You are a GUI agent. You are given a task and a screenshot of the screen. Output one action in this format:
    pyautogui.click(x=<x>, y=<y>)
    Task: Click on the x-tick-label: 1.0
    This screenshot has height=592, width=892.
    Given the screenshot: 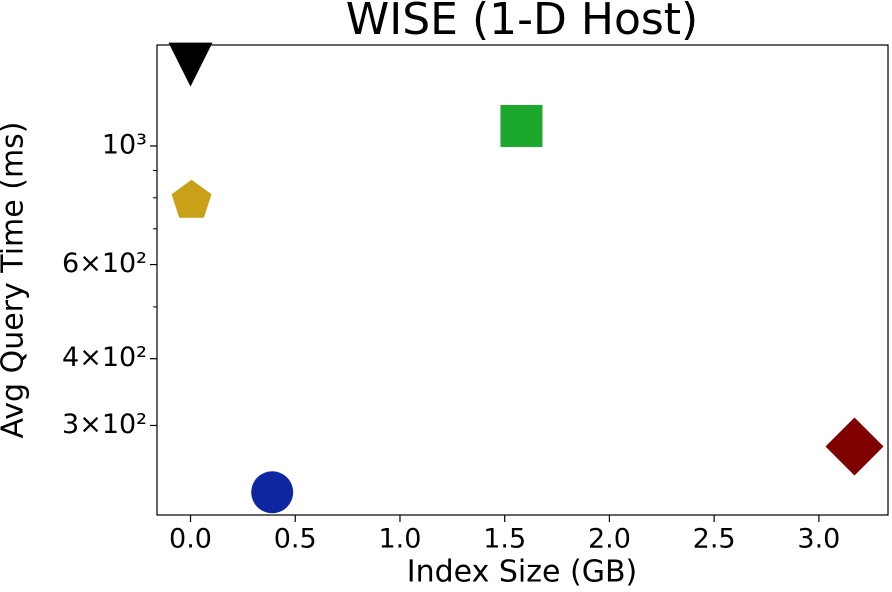 What is the action you would take?
    pyautogui.click(x=399, y=539)
    